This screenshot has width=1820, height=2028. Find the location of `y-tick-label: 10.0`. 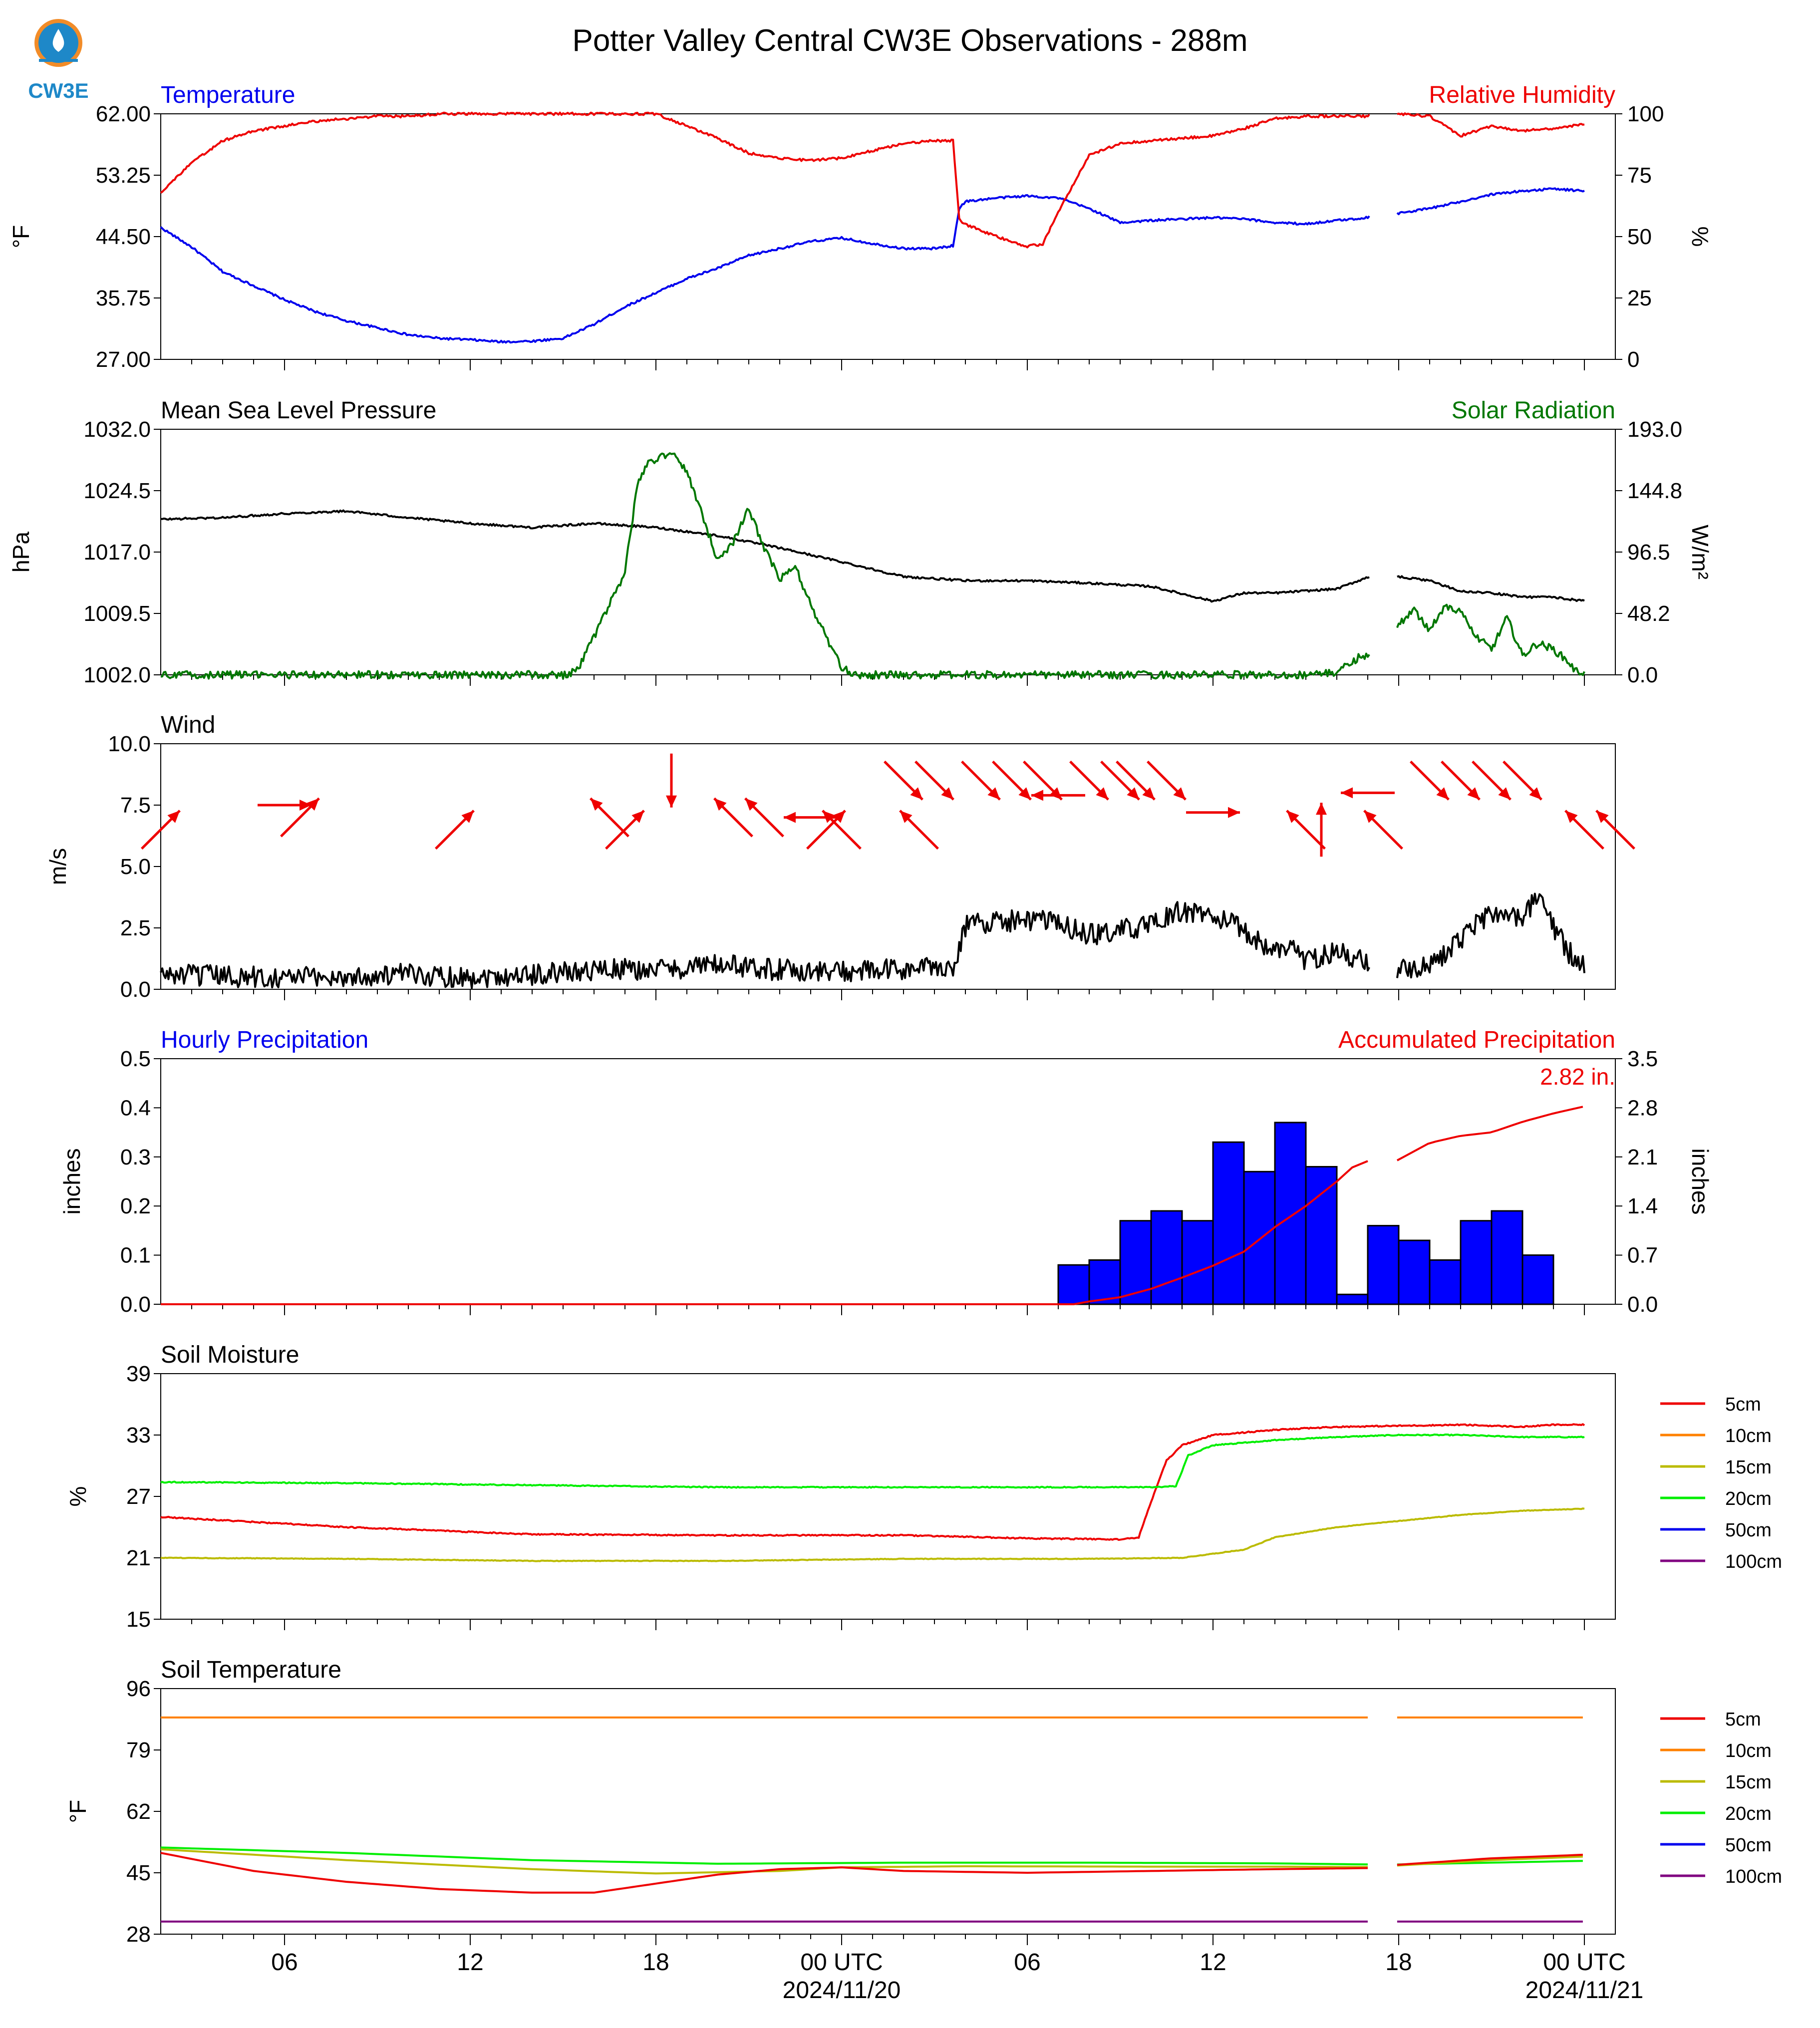

y-tick-label: 10.0 is located at coordinates (129, 744).